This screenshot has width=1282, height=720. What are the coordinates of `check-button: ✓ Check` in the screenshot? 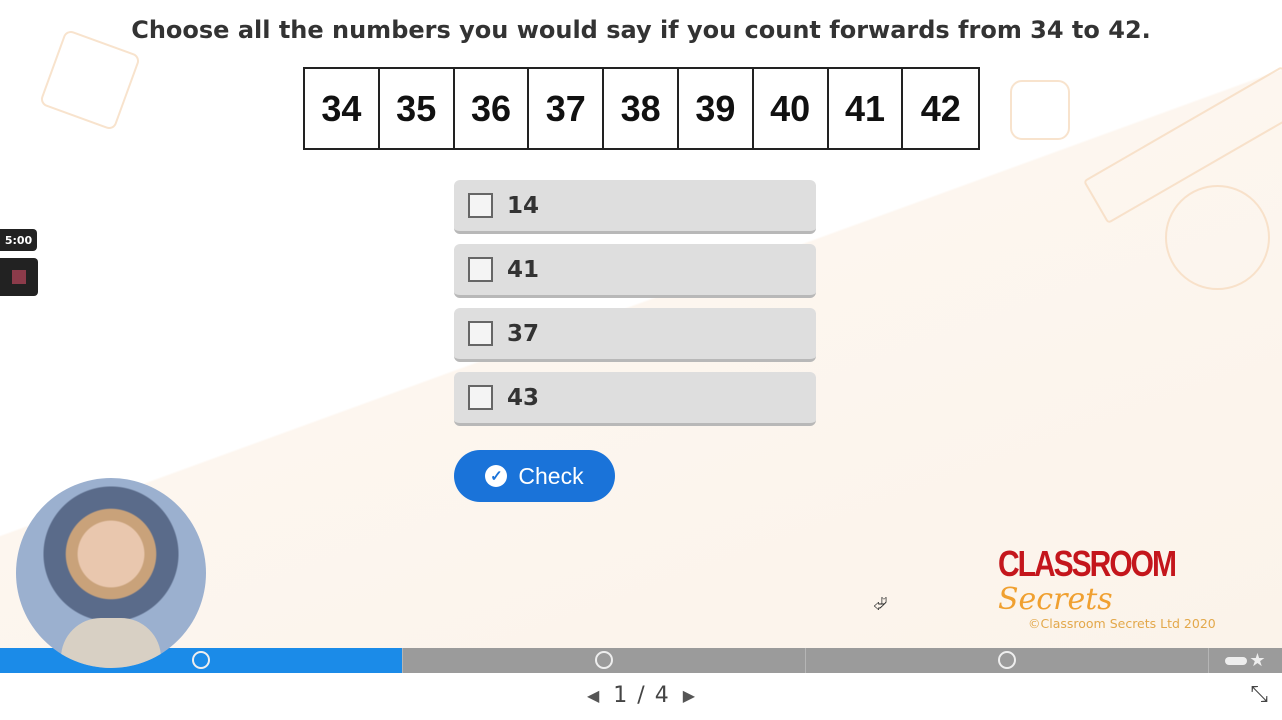 It's located at (534, 476).